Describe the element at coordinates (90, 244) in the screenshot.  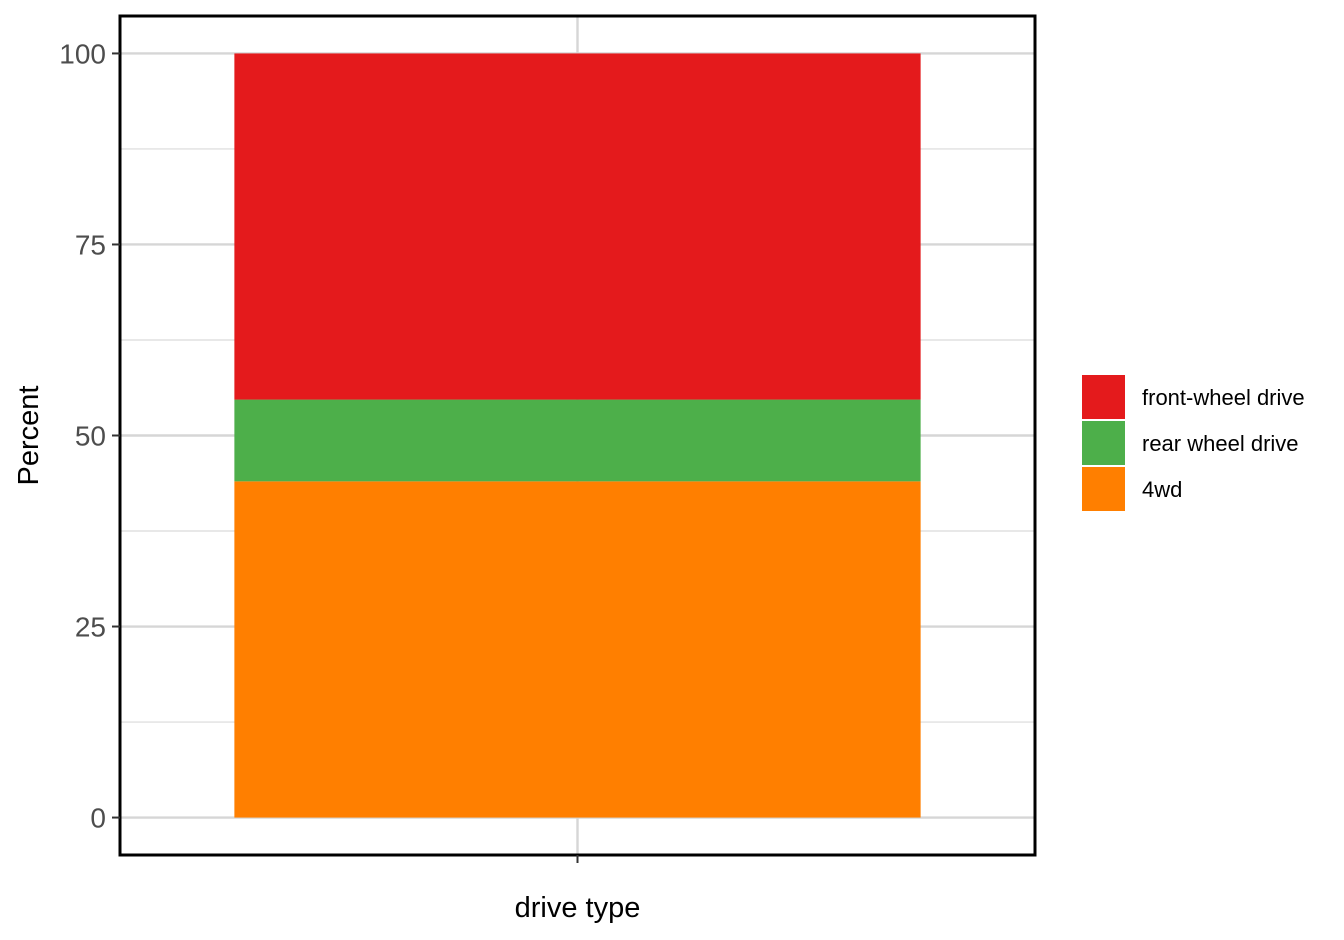
I see `y-tick-label: 75` at that location.